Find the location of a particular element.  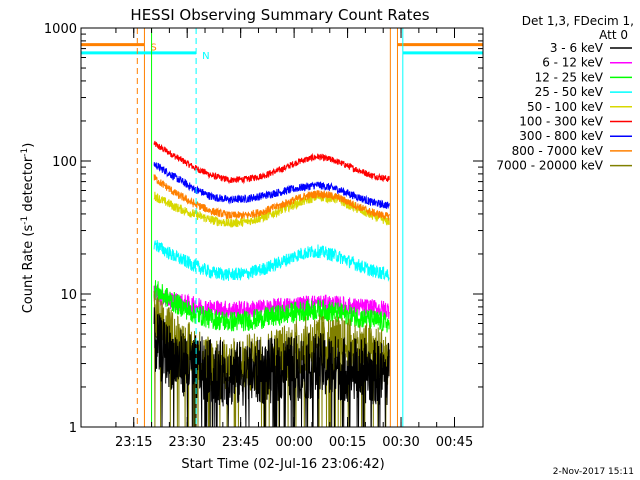

y-axis-label: Count Rate (s-1 detector-1) is located at coordinates (28, 228).